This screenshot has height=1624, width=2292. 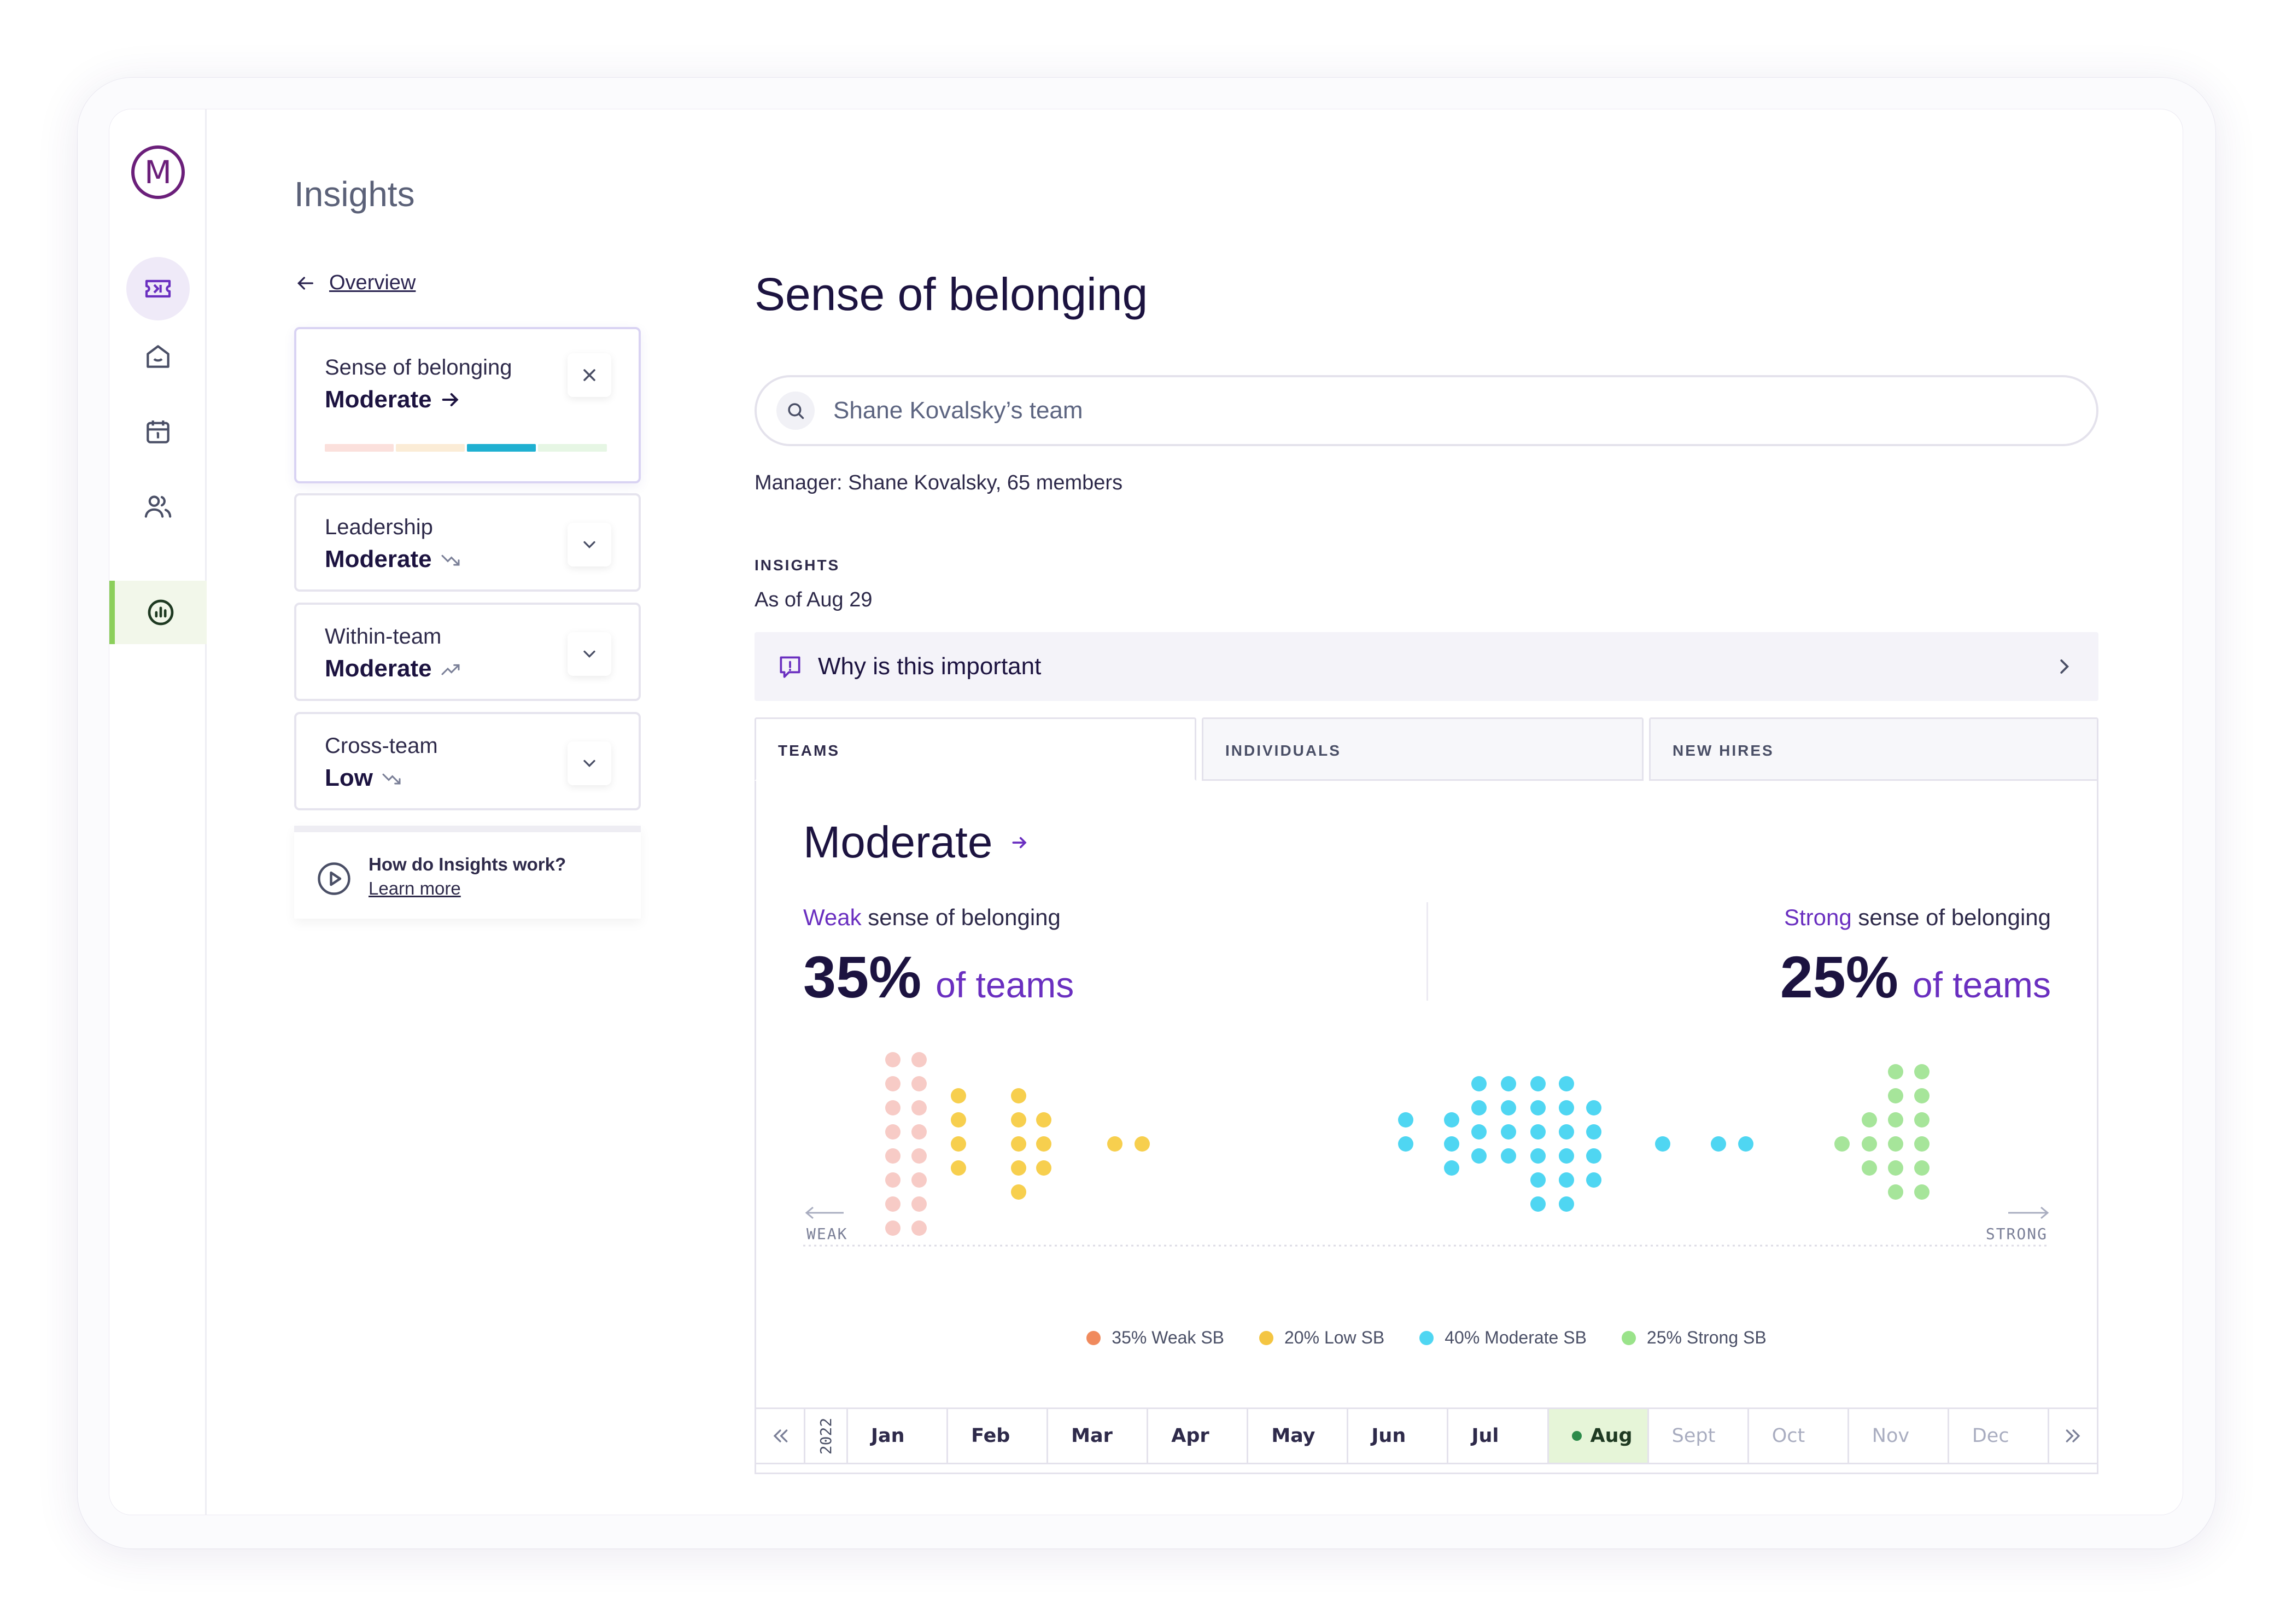 I want to click on metric-card-within-team: Within-team Moderate, so click(x=468, y=652).